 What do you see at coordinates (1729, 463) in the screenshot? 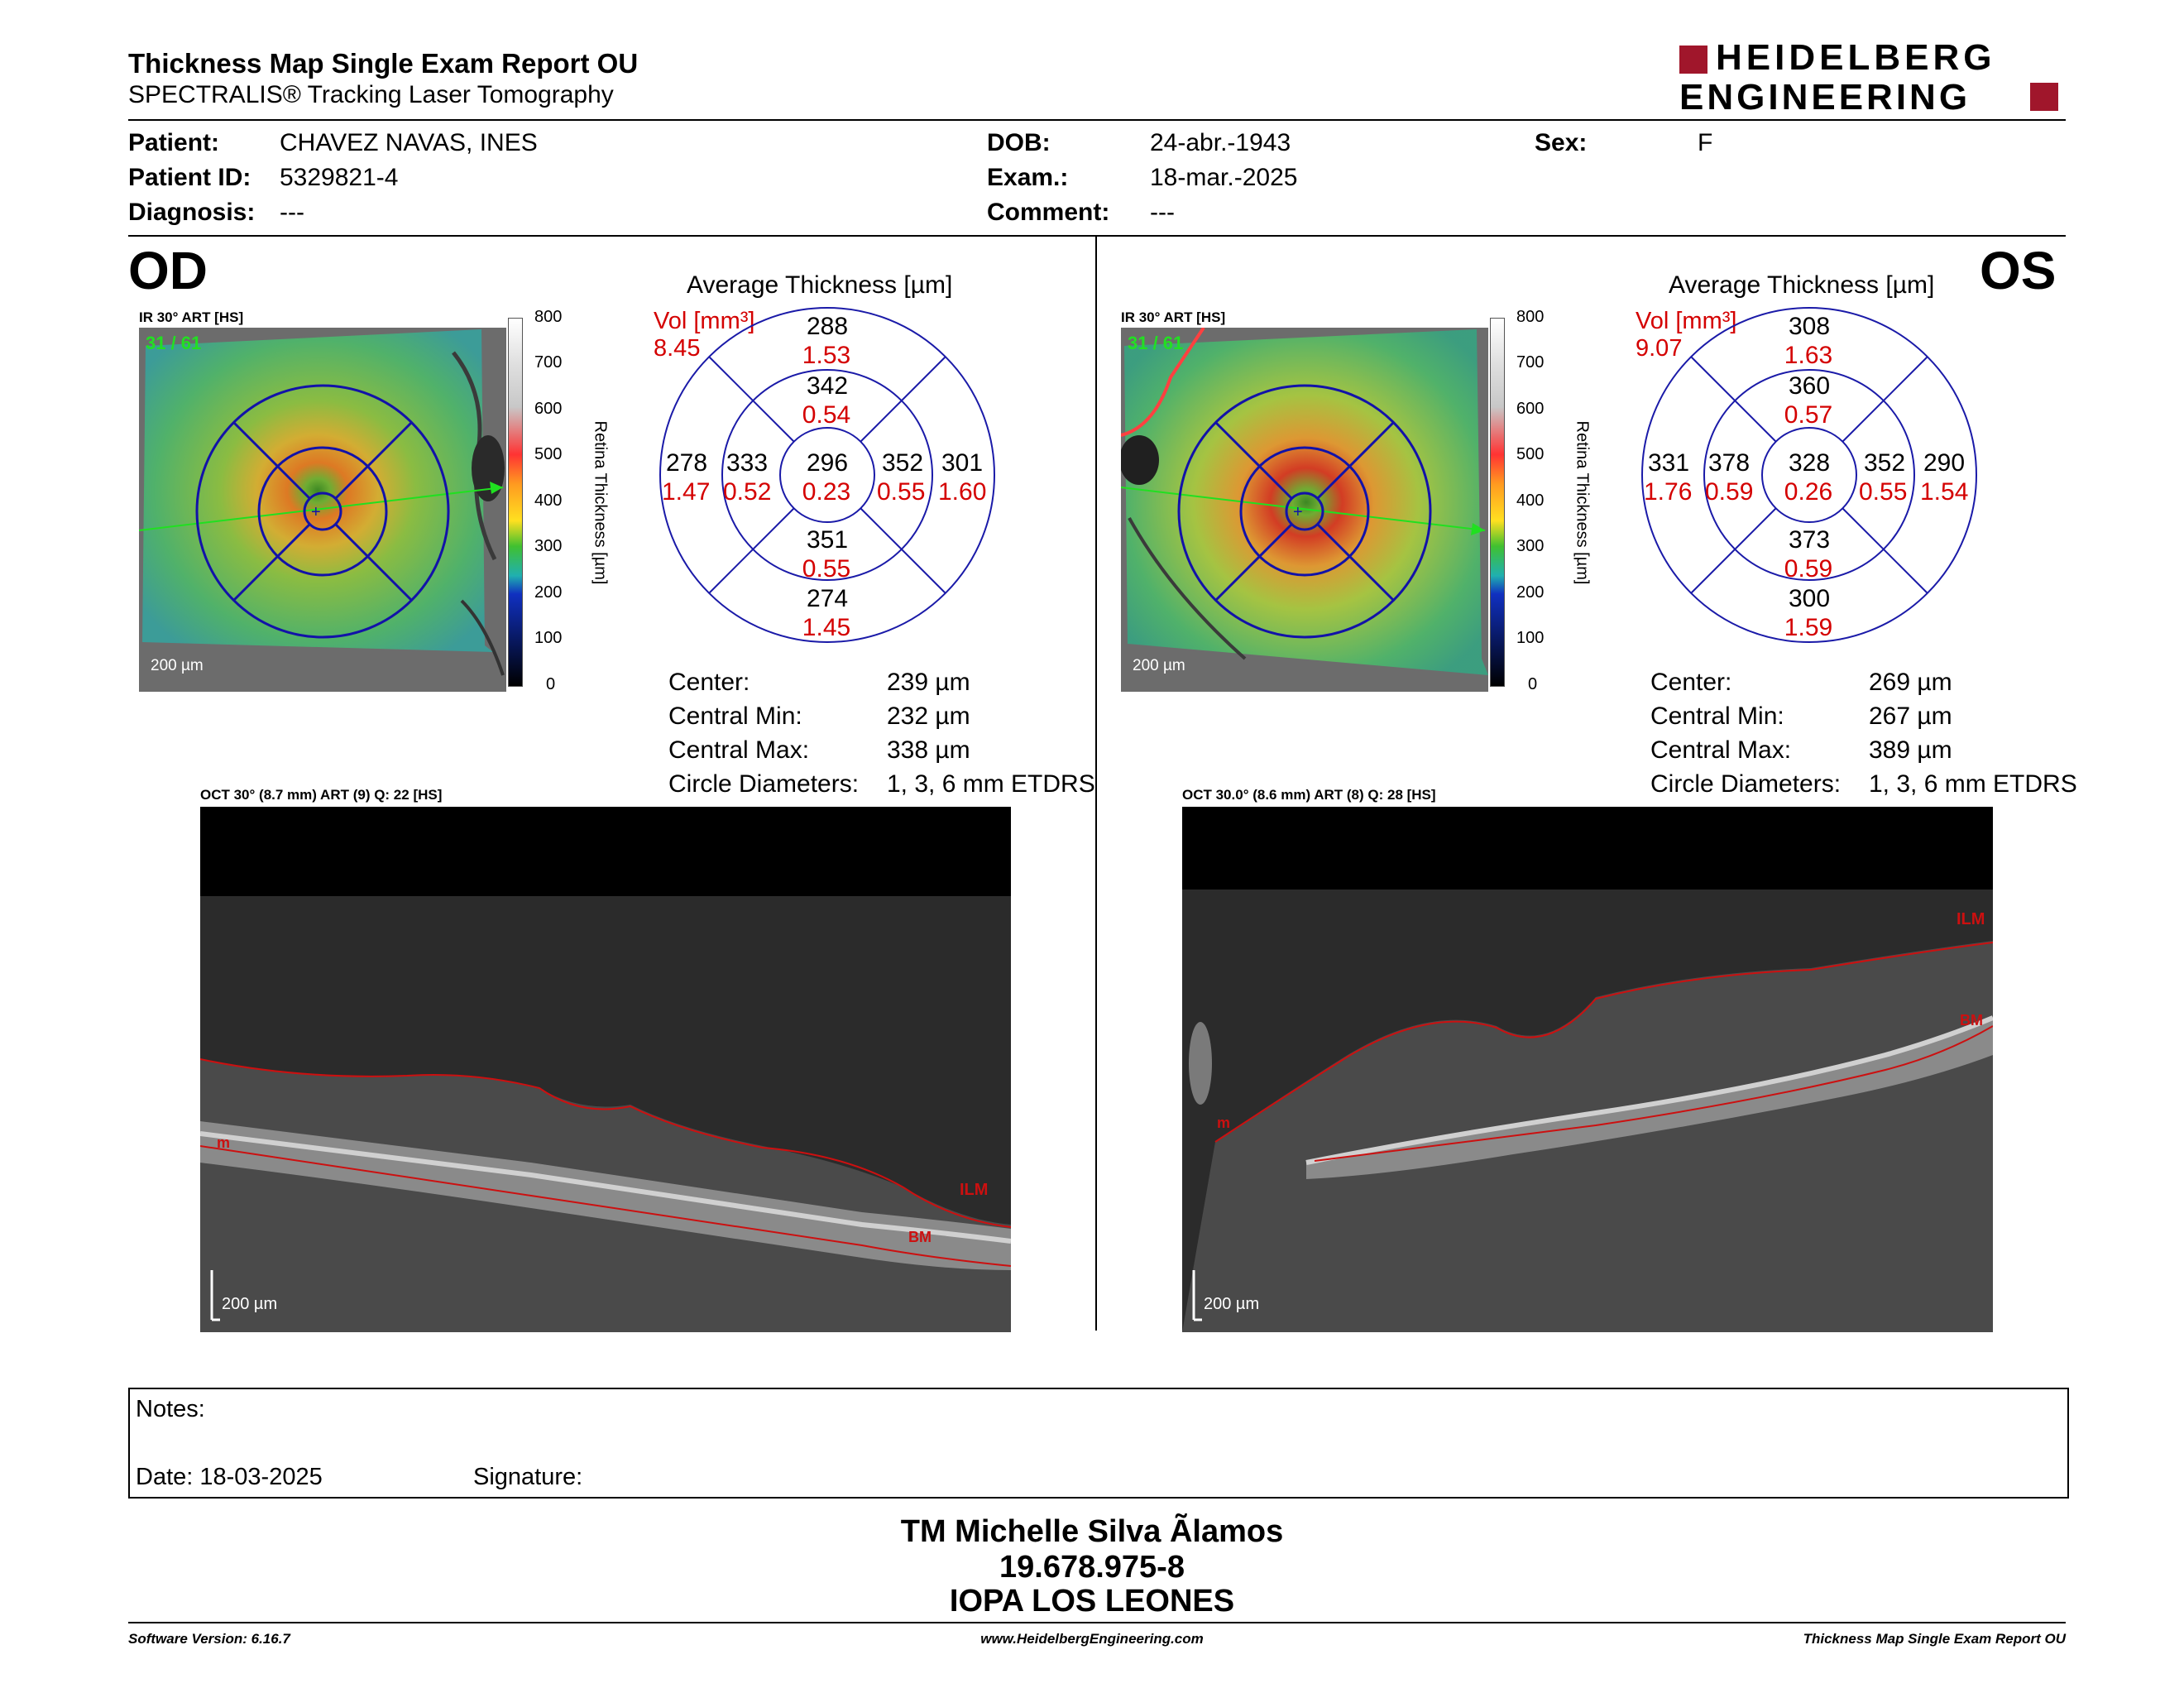
I see `sector-inner-left-thickness: 378` at bounding box center [1729, 463].